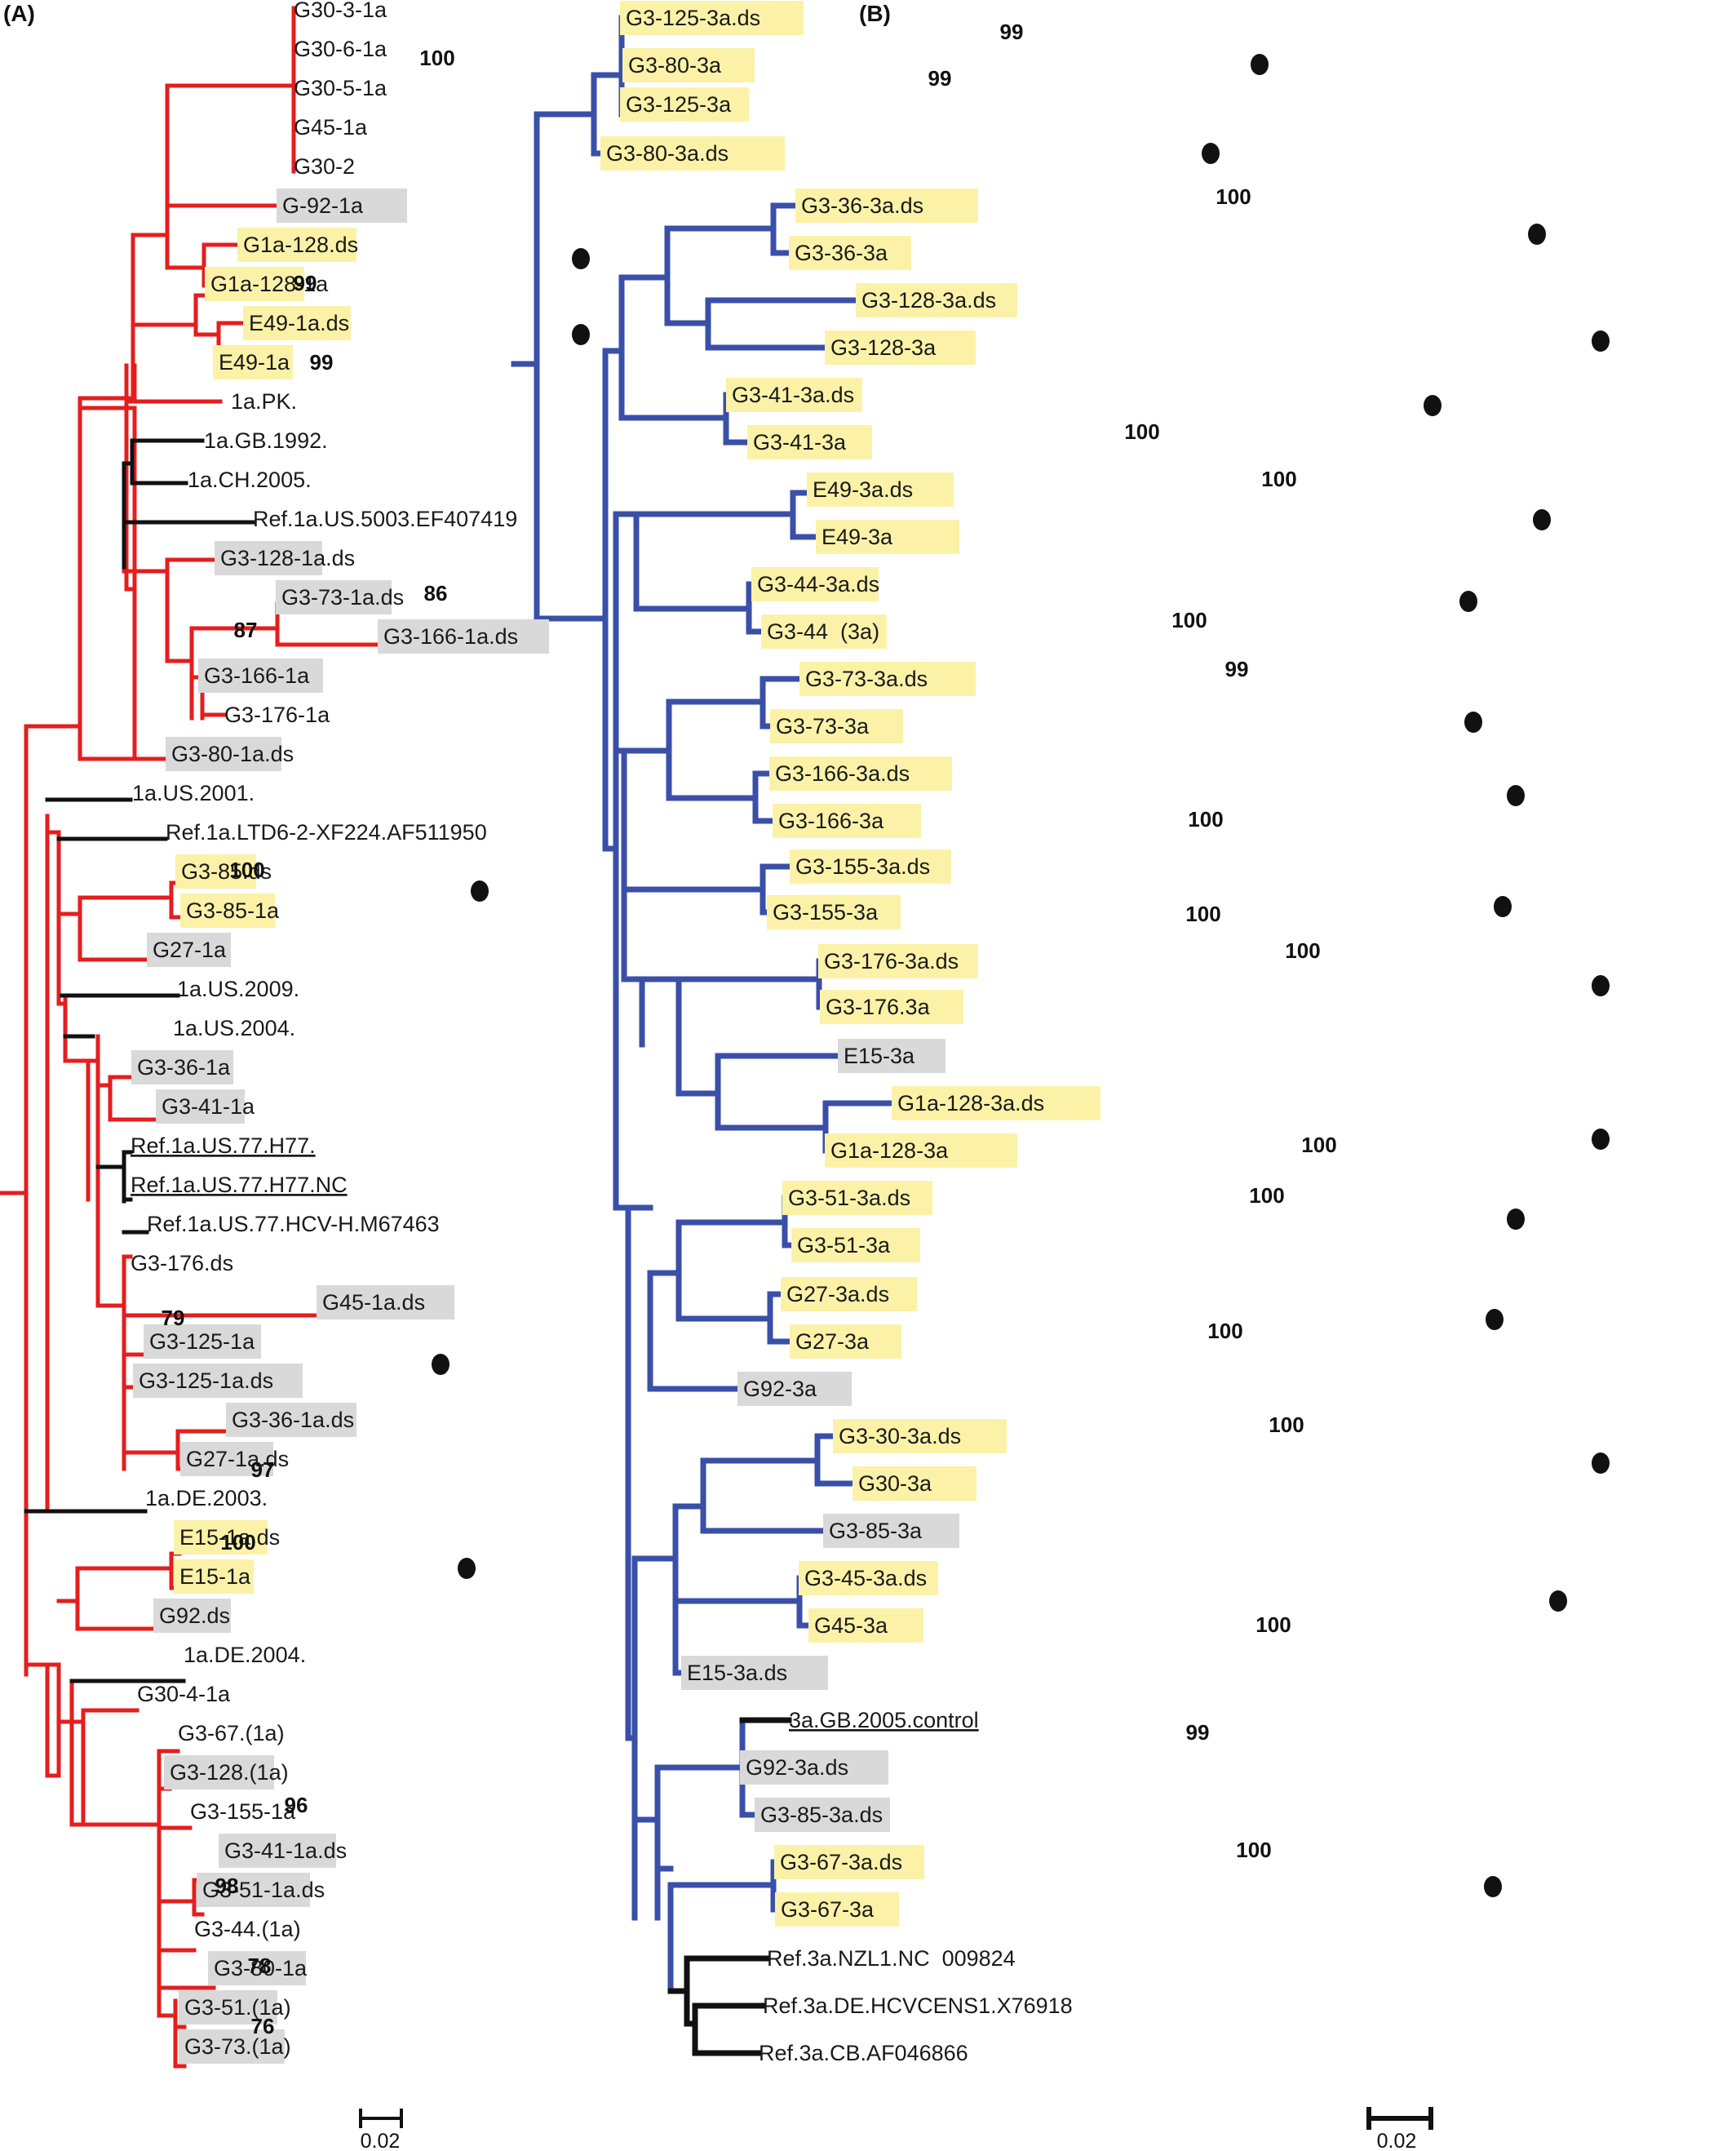  I want to click on tree-a-taxon-label: Ref.1a.LTD6-2-XF224.AF511950, so click(326, 833).